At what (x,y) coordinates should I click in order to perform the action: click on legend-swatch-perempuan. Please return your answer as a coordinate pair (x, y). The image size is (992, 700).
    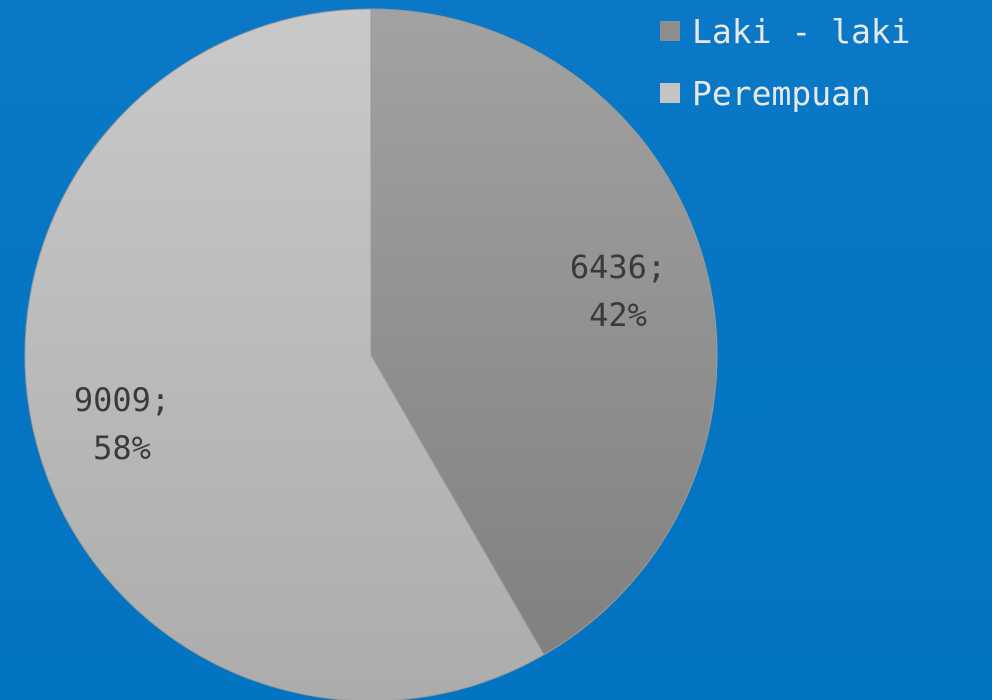
    Looking at the image, I should click on (670, 93).